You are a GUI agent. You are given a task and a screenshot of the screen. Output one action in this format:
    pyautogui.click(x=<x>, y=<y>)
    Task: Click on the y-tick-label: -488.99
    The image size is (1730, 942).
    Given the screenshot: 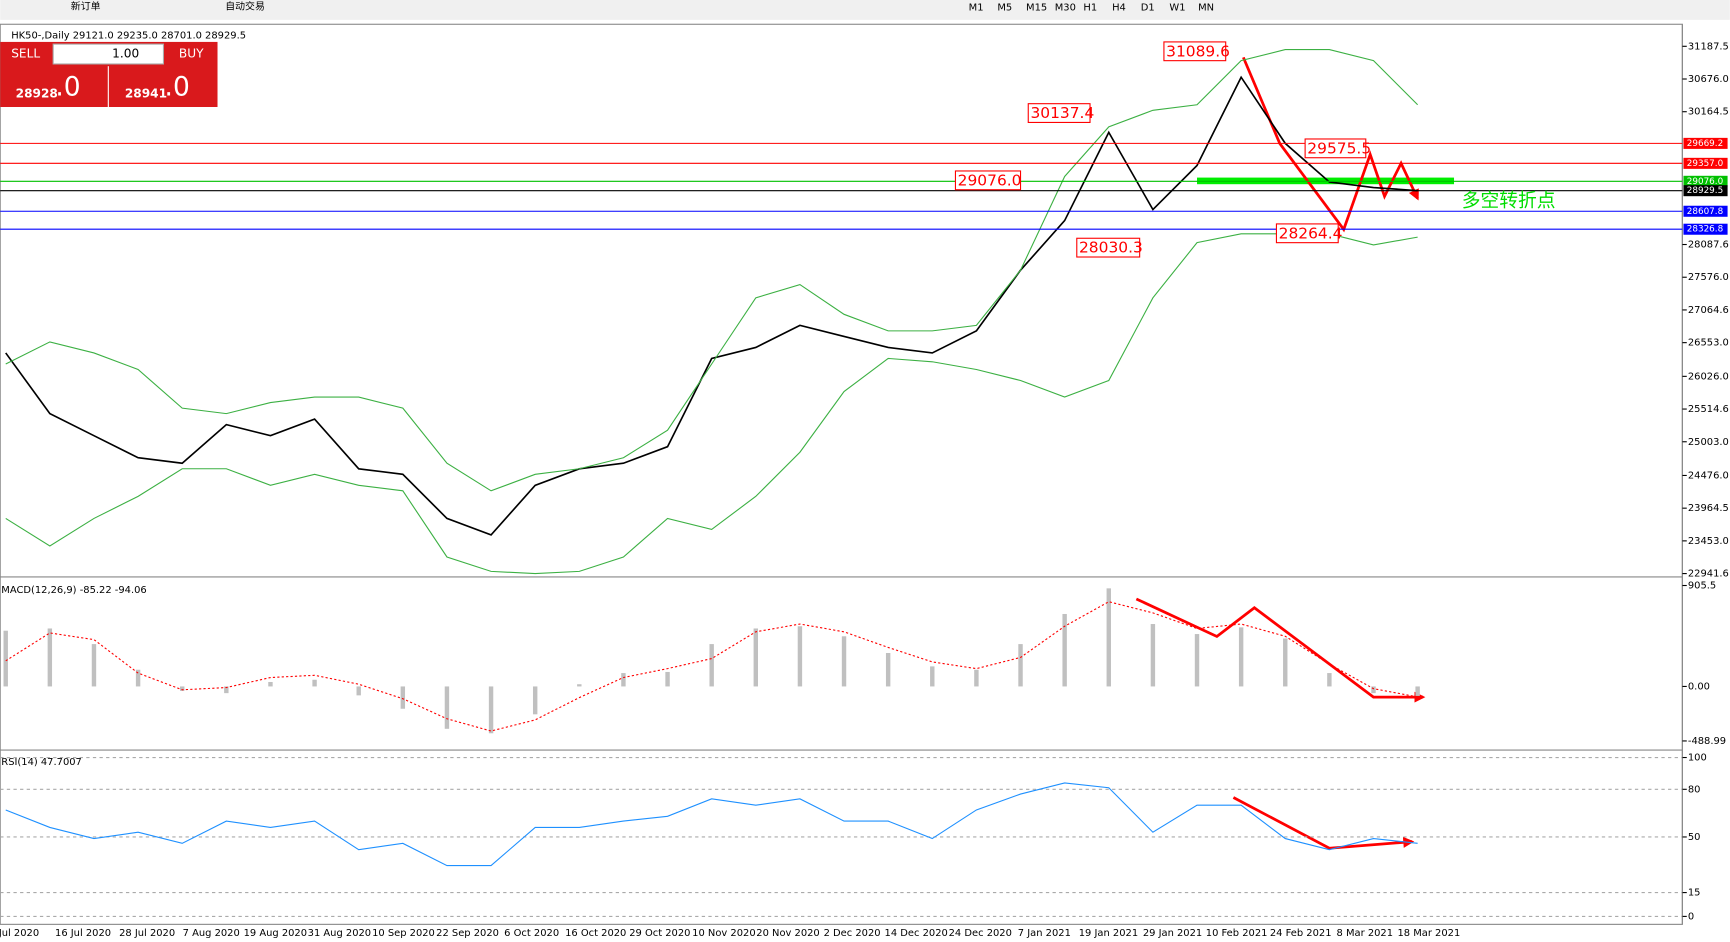 What is the action you would take?
    pyautogui.click(x=1707, y=741)
    